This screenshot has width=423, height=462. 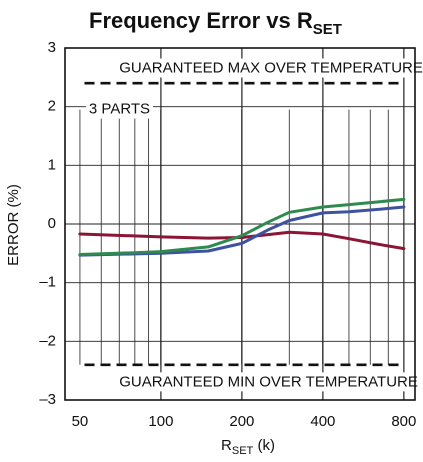 I want to click on annotation: 3 PARTS, so click(x=119, y=109).